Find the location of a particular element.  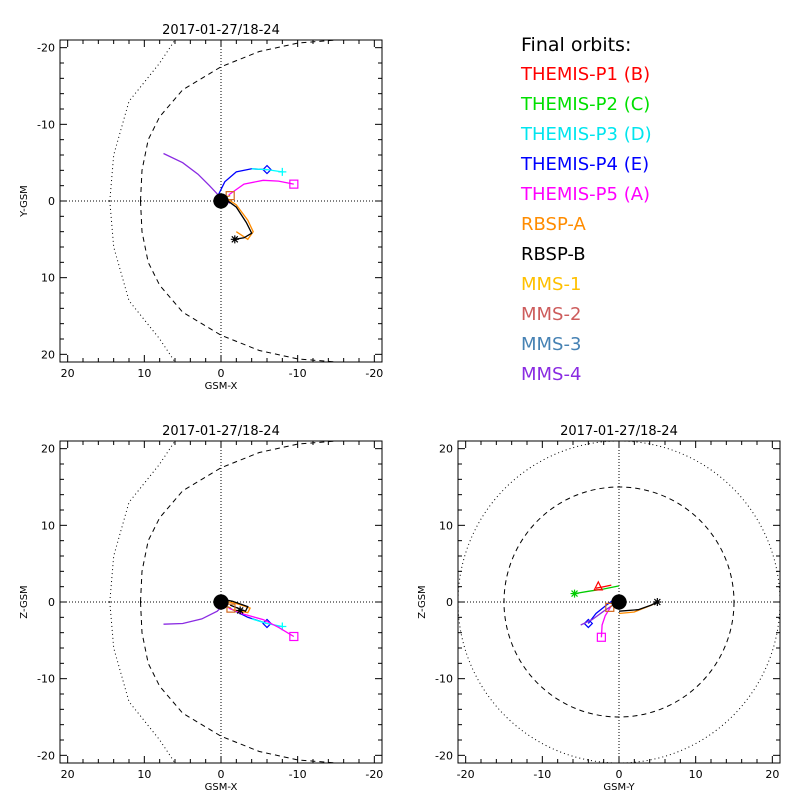

legend-item: RBSP-B is located at coordinates (553, 254).